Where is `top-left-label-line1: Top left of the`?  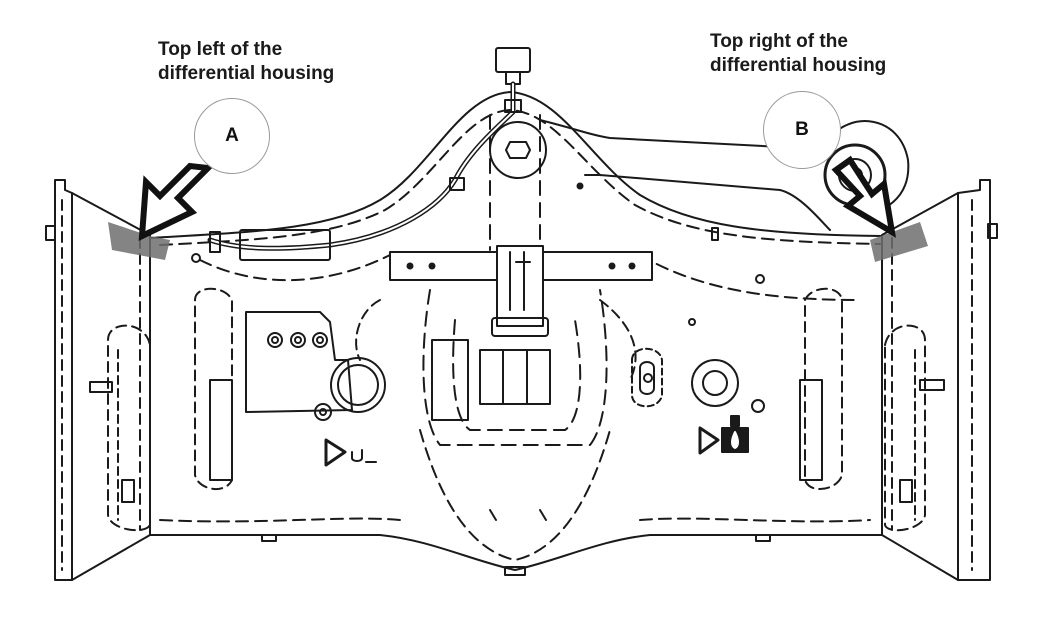
top-left-label-line1: Top left of the is located at coordinates (220, 49).